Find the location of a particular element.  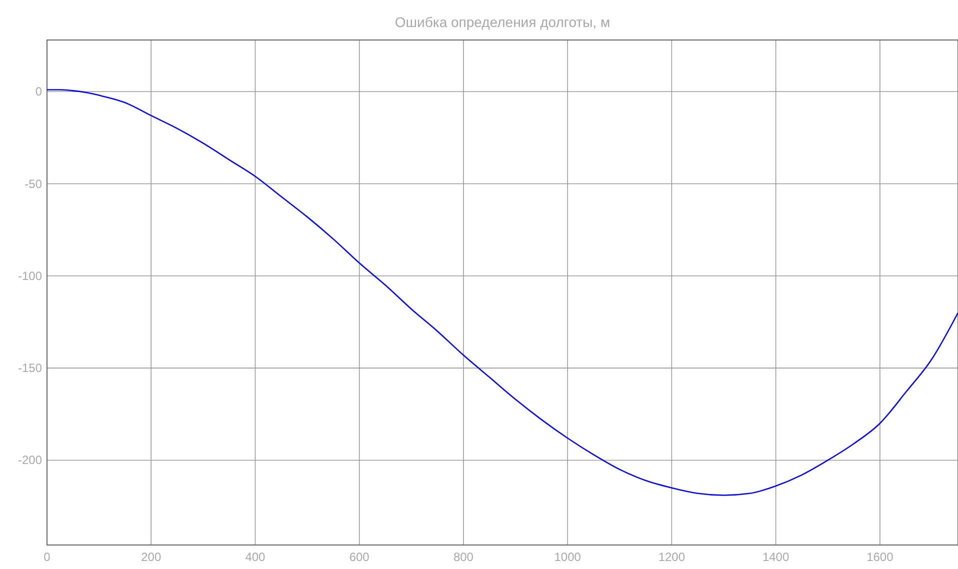

x-tick-label: 0 is located at coordinates (47, 557).